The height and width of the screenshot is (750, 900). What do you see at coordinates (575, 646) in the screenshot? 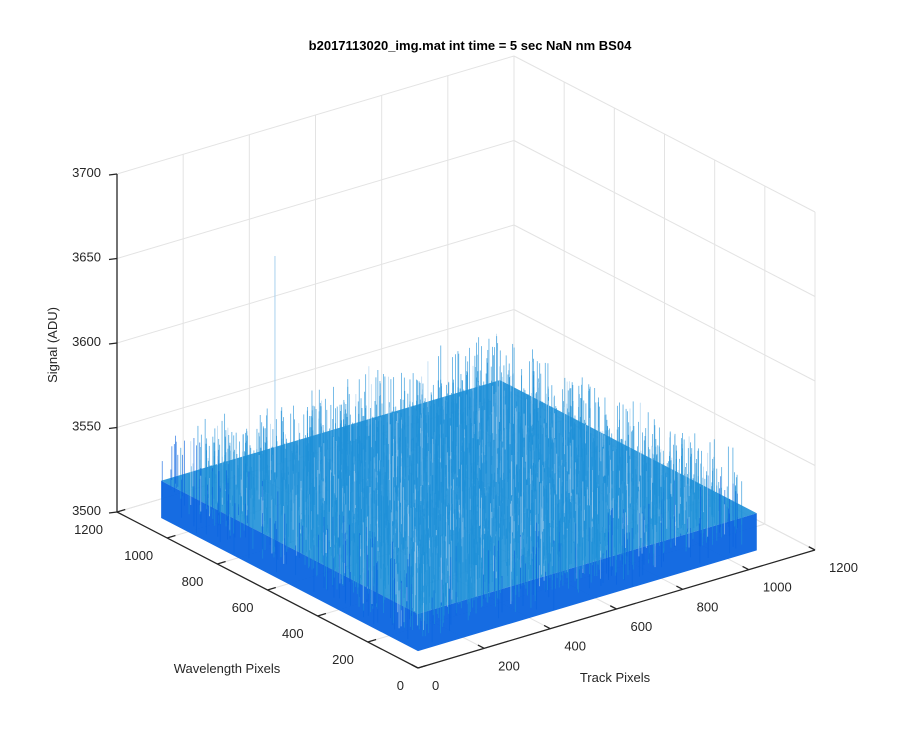
I see `x-tick-label: 400` at bounding box center [575, 646].